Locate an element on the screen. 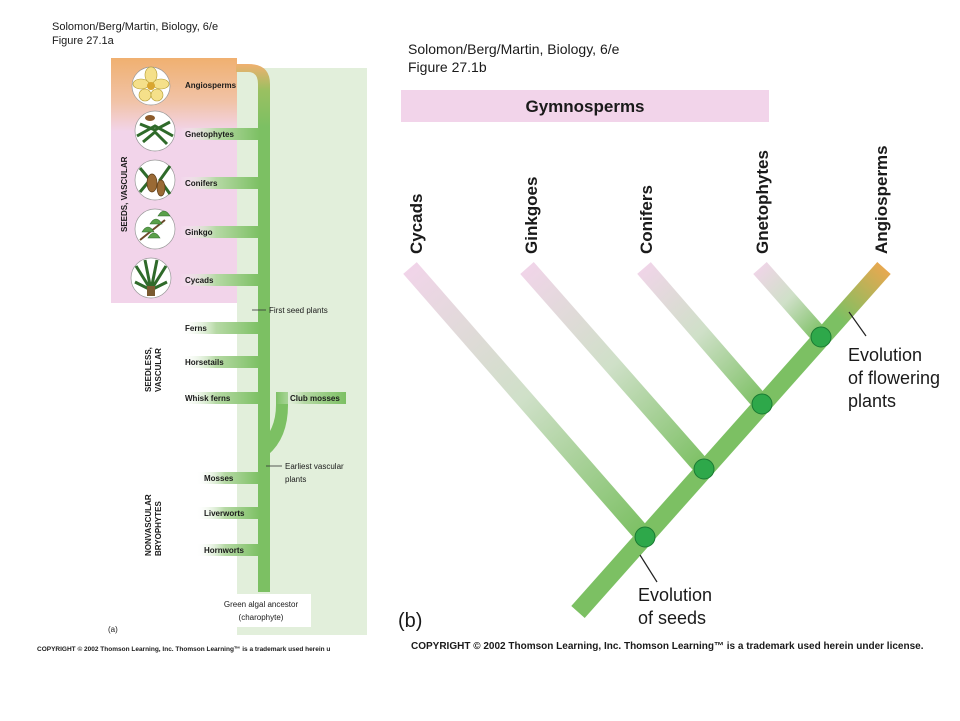 This screenshot has width=960, height=721. taxon-hornworts: Hornworts is located at coordinates (224, 550).